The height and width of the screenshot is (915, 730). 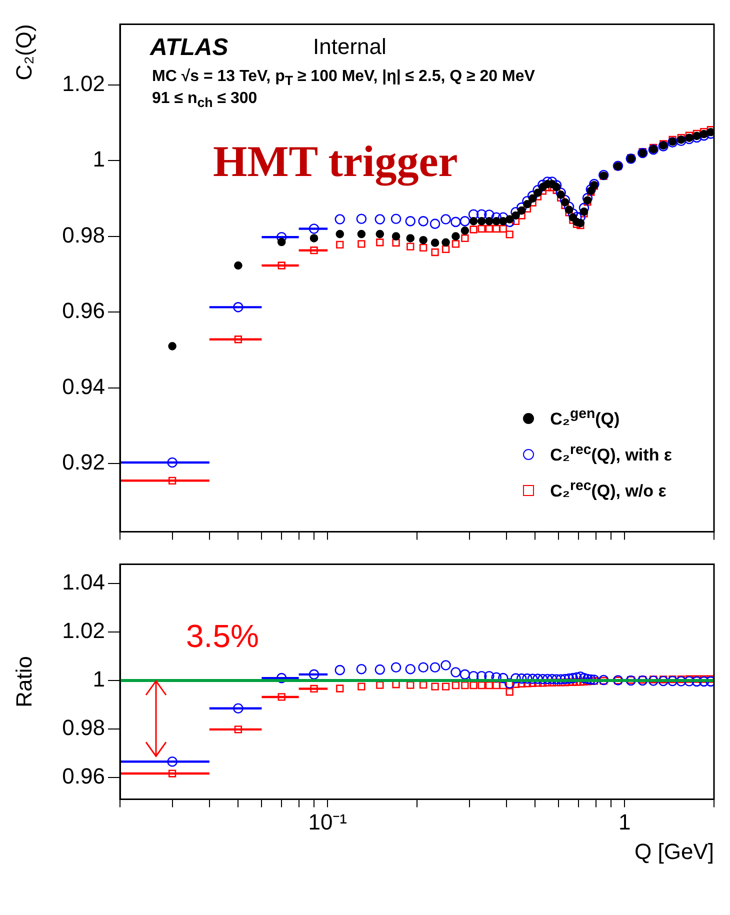 I want to click on legend-label: C₂$^{gen}$(Q), so click(x=585, y=418).